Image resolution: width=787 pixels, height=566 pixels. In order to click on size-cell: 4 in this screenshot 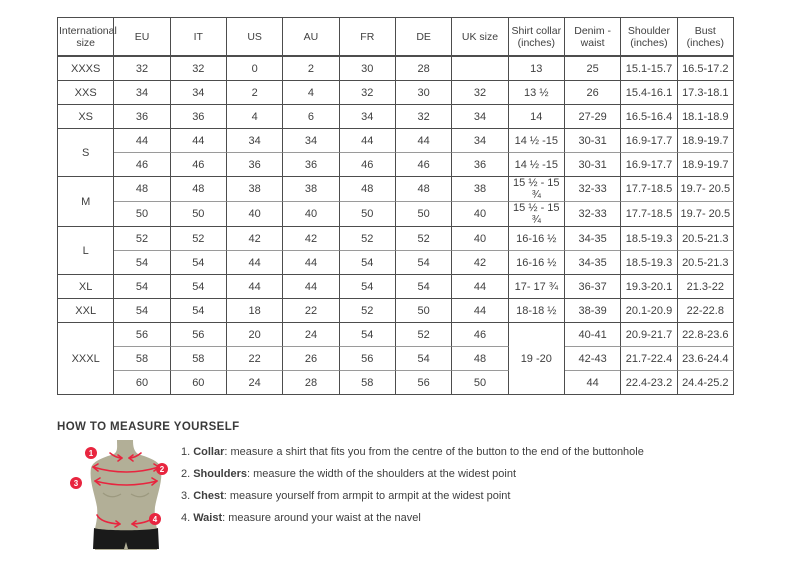, I will do `click(255, 117)`.